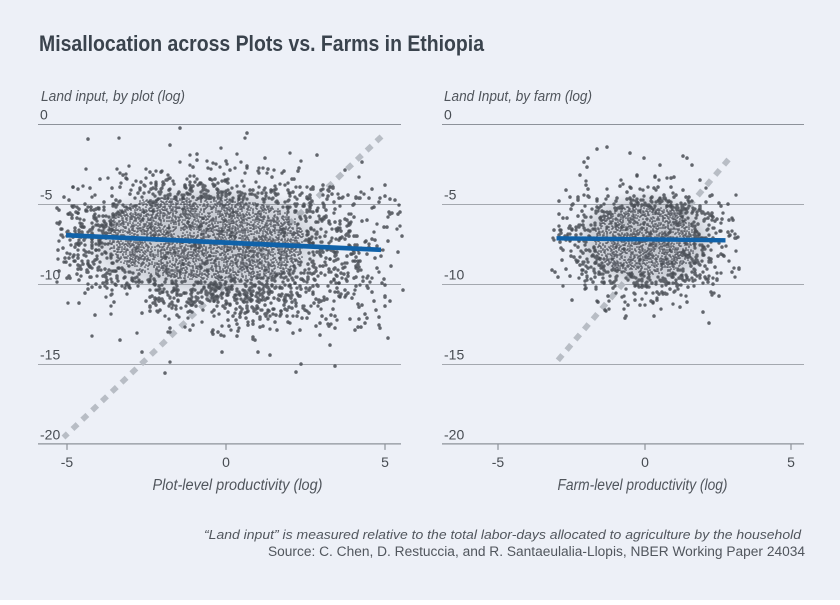  I want to click on svg-text: Land Input, by farm (log), so click(518, 96).